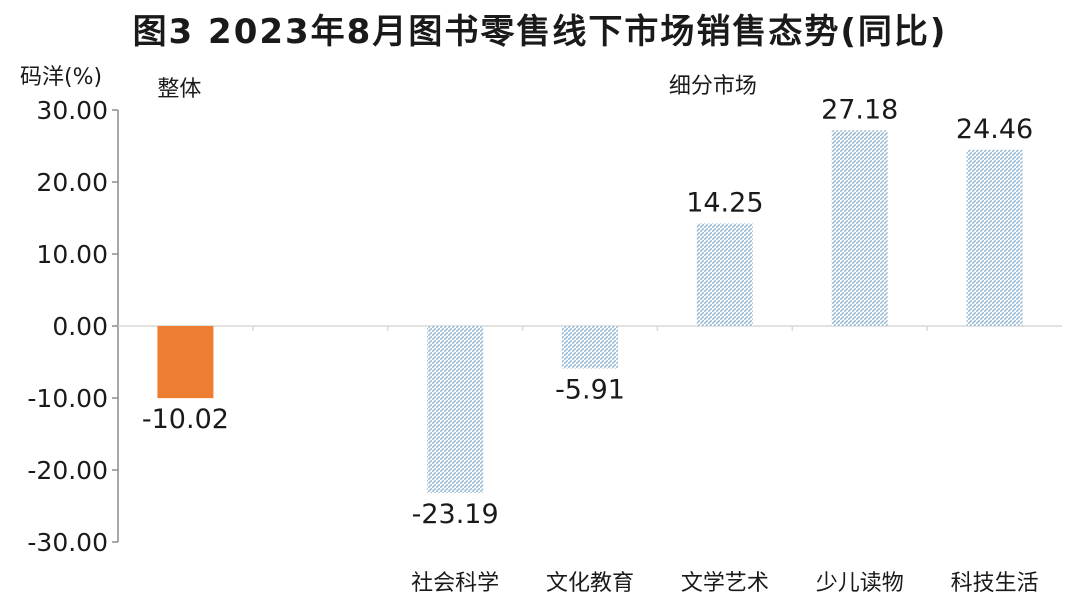  What do you see at coordinates (995, 583) in the screenshot?
I see `x-tick-label: 科技生活` at bounding box center [995, 583].